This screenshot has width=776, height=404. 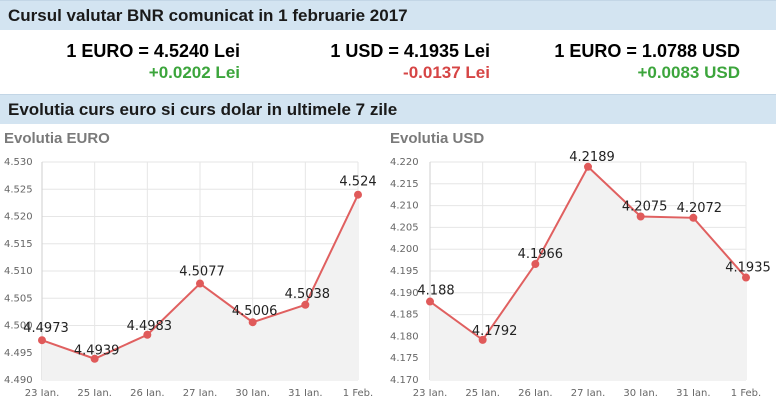 I want to click on rate-change: +0.0202 Lei, so click(x=194, y=72).